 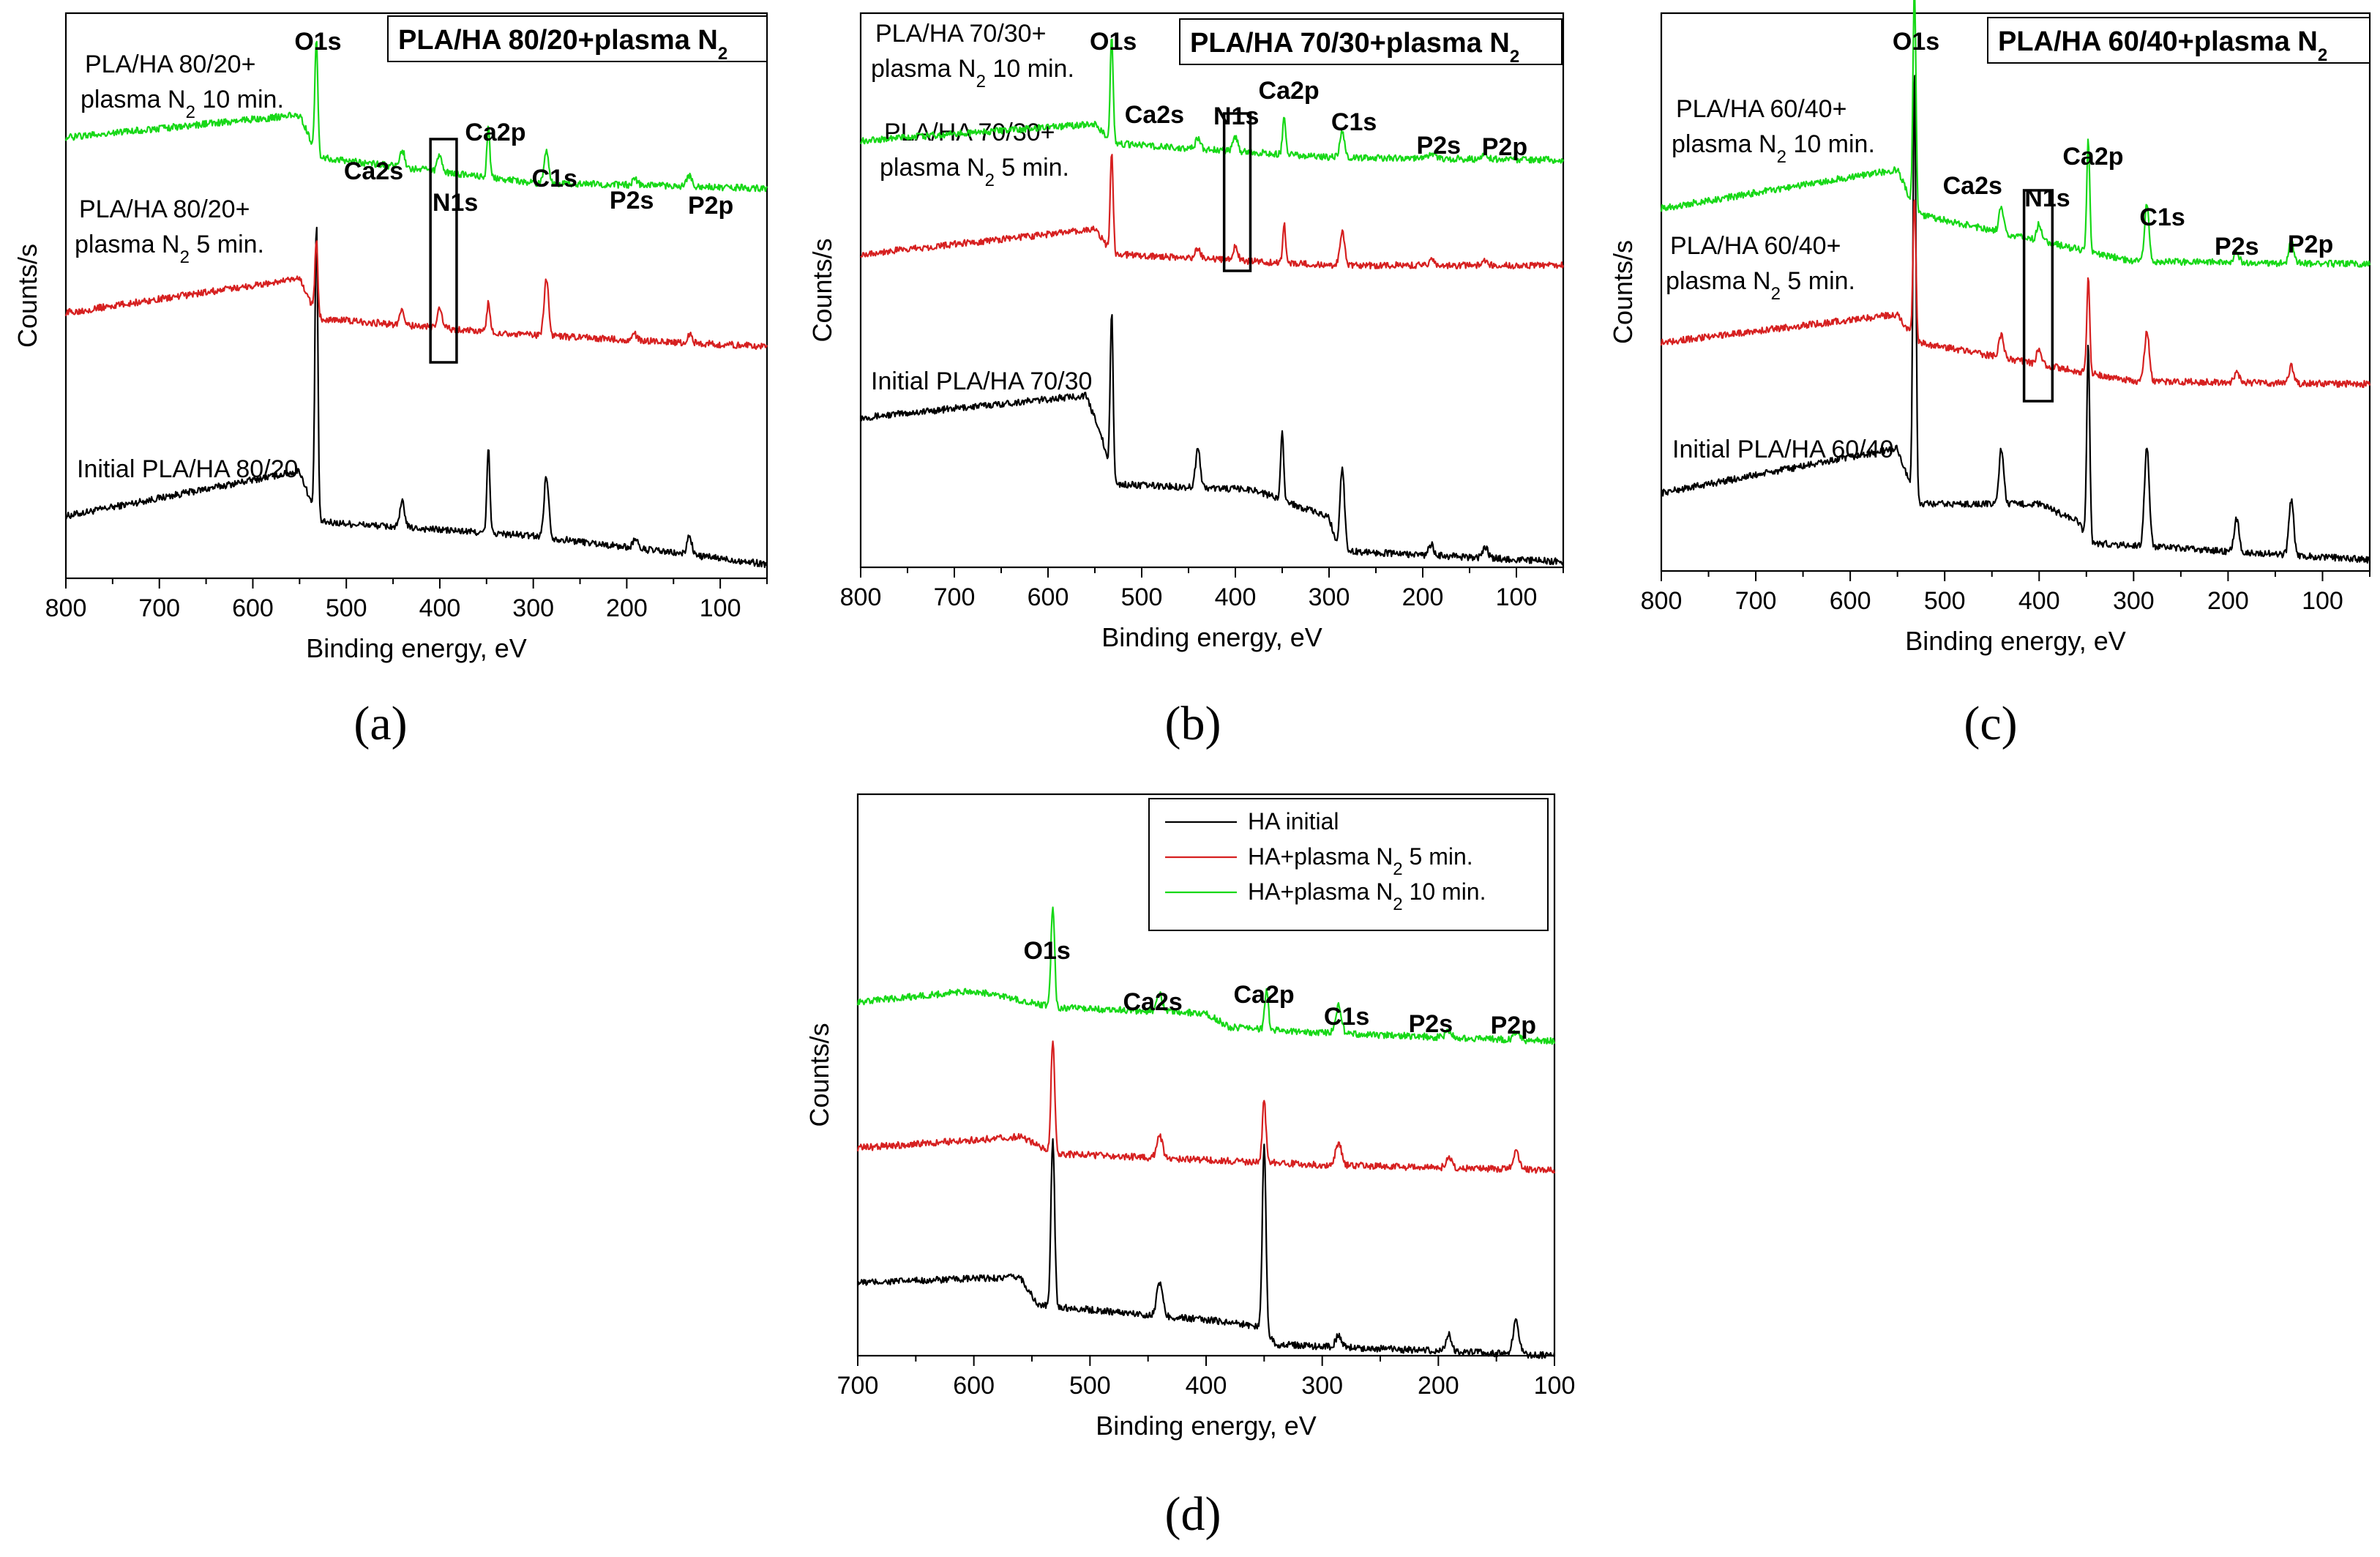 I want to click on panel-letter: (c), so click(x=1990, y=723).